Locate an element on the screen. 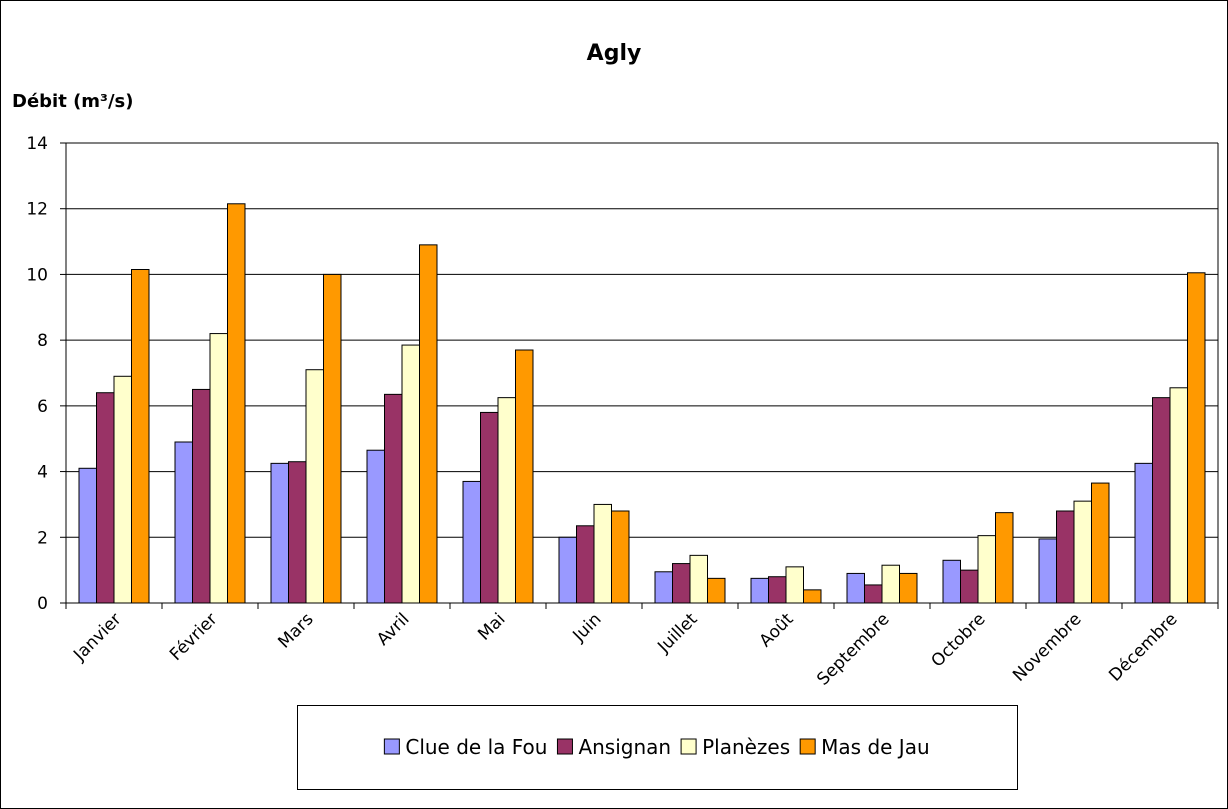 The height and width of the screenshot is (809, 1228). y-axis-label: Débit (m³/s) is located at coordinates (72, 101).